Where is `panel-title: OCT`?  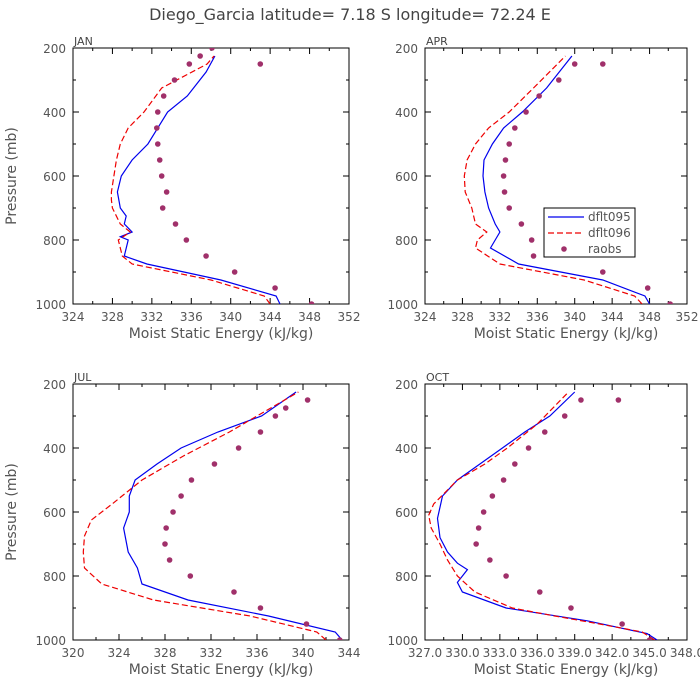 panel-title: OCT is located at coordinates (437, 377).